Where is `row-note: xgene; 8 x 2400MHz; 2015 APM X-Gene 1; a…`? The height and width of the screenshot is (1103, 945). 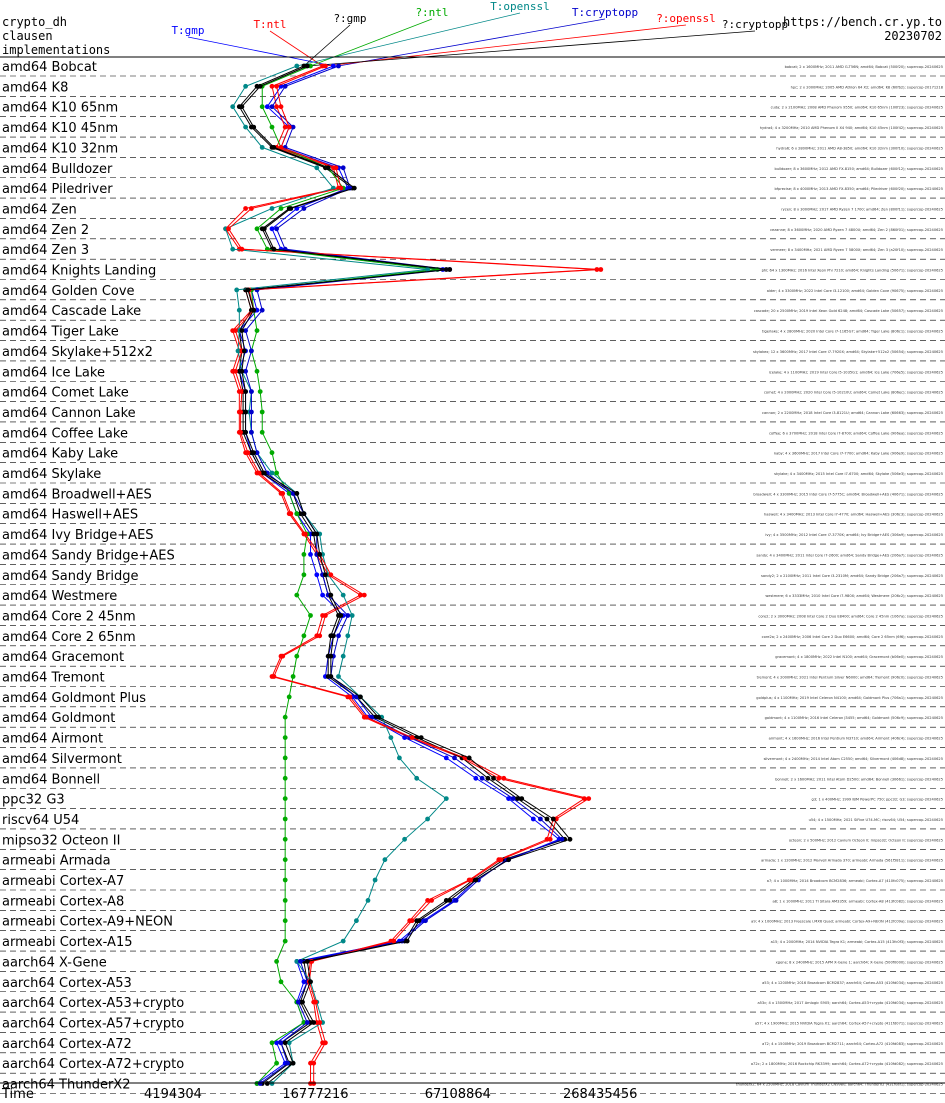 row-note: xgene; 8 x 2400MHz; 2015 APM X-Gene 1; a… is located at coordinates (859, 962).